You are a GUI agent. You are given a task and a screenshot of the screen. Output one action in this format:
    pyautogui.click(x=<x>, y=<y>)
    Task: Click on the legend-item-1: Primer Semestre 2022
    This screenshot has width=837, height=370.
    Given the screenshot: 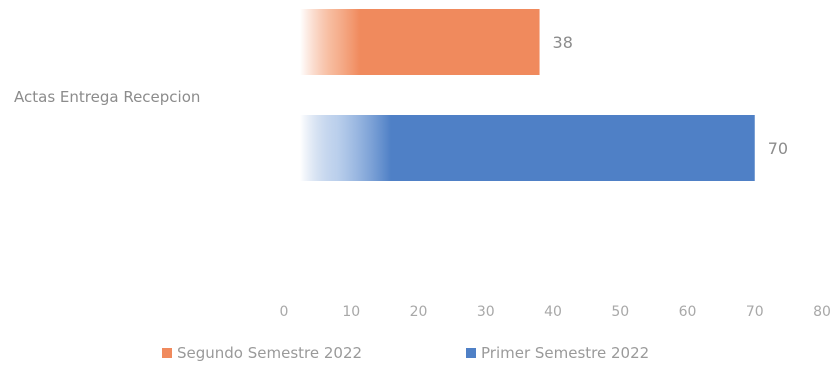 What is the action you would take?
    pyautogui.click(x=557, y=353)
    